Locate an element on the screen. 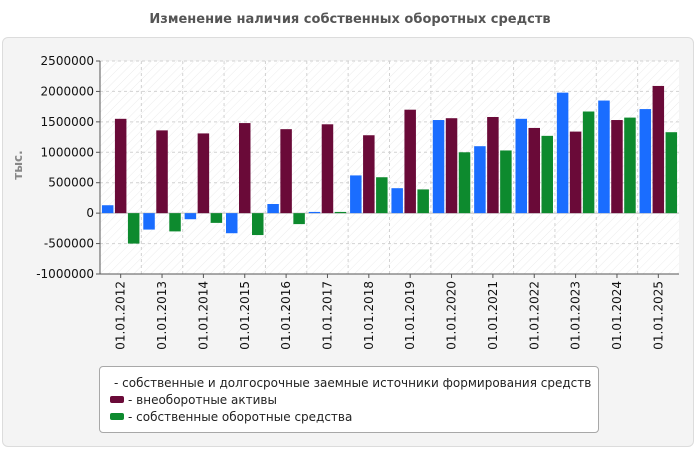 This screenshot has height=450, width=700. y-axis-label: тыс. is located at coordinates (18, 164).